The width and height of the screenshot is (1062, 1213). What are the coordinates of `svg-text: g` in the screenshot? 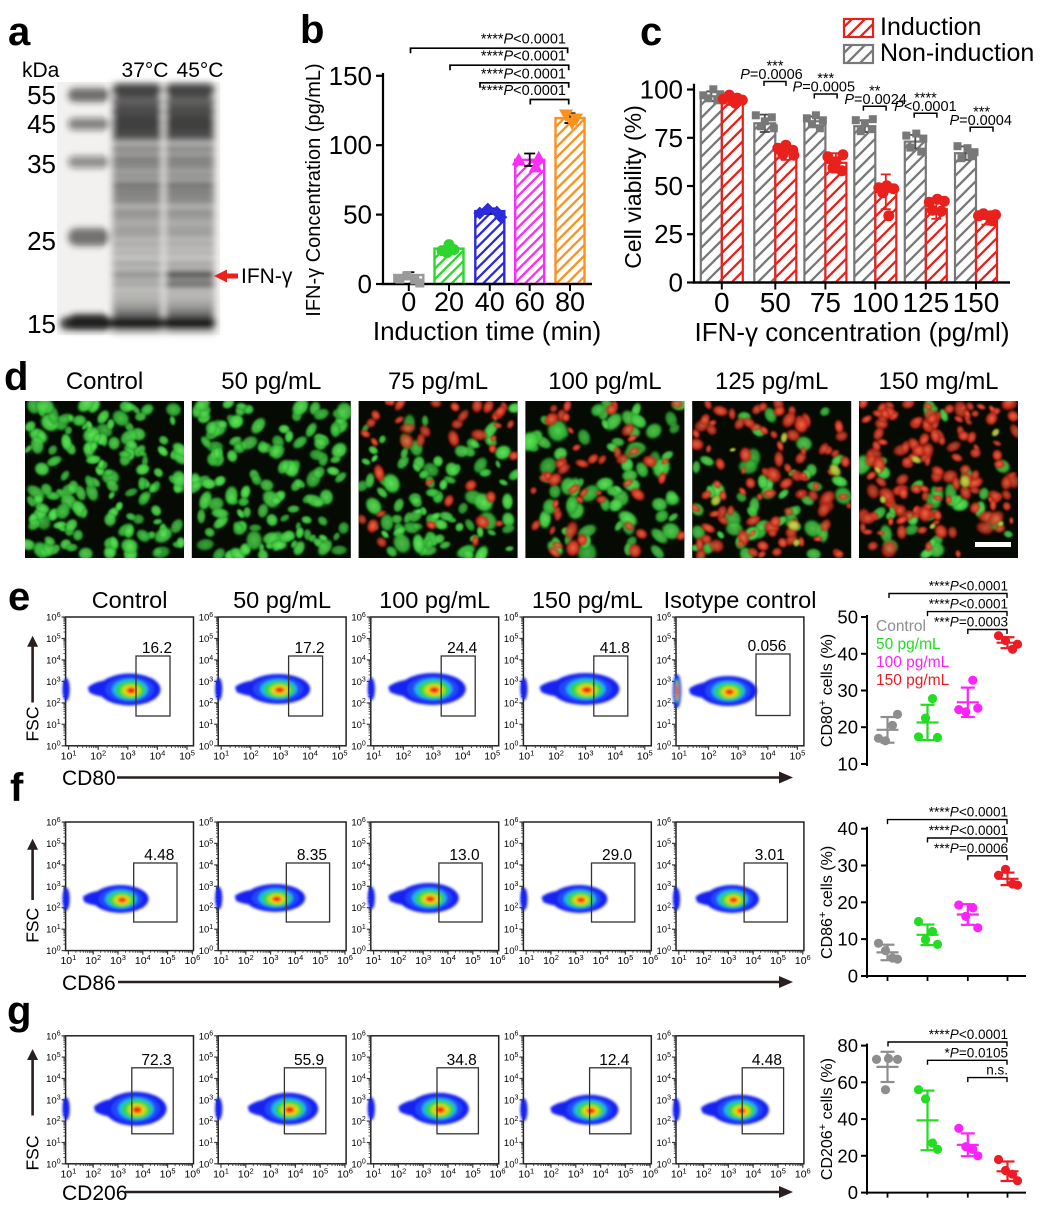 It's located at (19, 1011).